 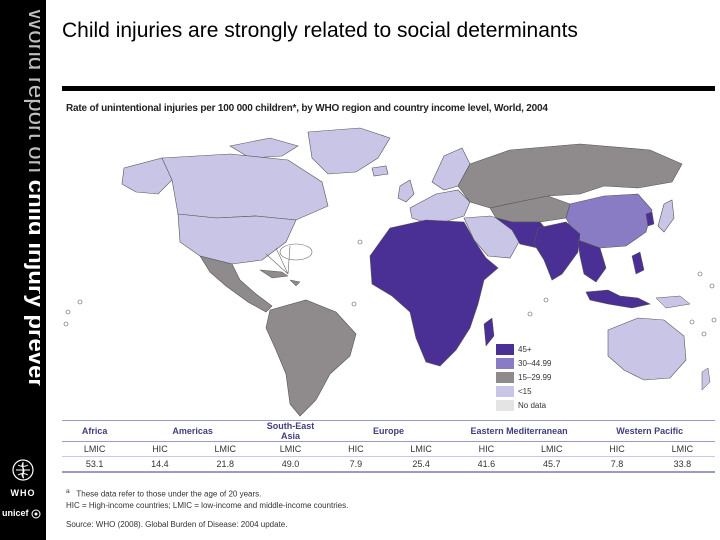 I want to click on legend-item: <15, so click(x=531, y=391).